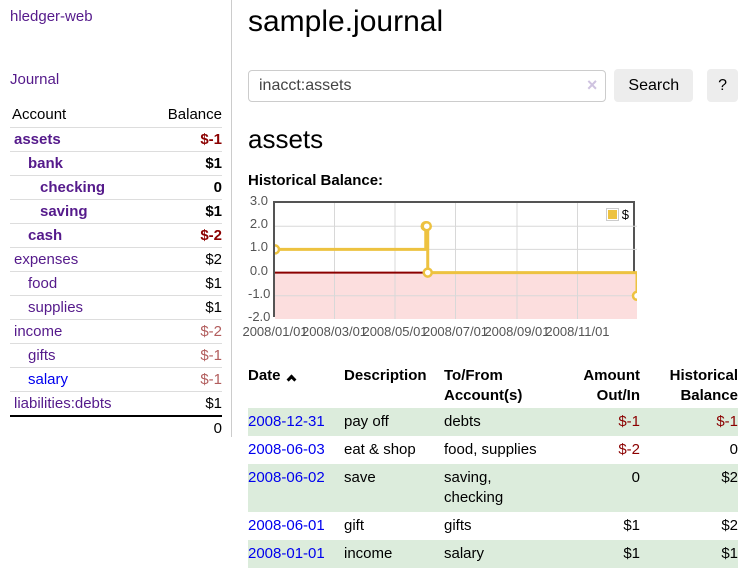 This screenshot has height=582, width=742. Describe the element at coordinates (346, 21) in the screenshot. I see `page-title: sample.journal` at that location.